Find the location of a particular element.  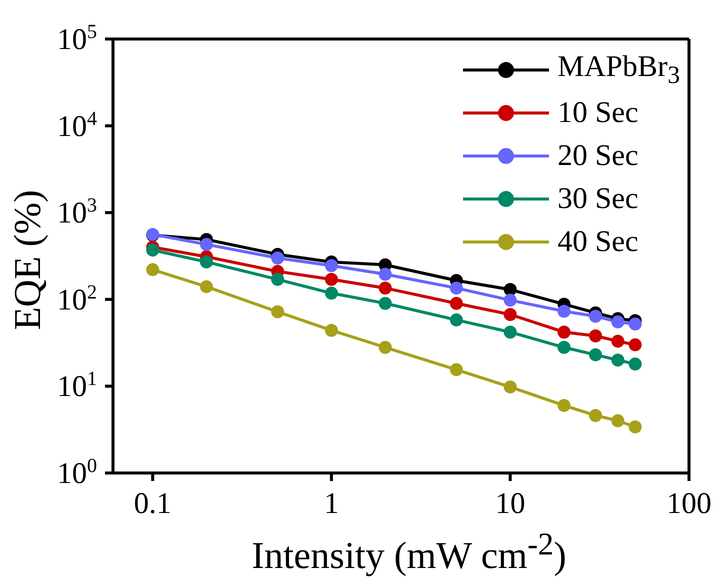

y-tick-label: 10$^{3}$ is located at coordinates (77, 212).